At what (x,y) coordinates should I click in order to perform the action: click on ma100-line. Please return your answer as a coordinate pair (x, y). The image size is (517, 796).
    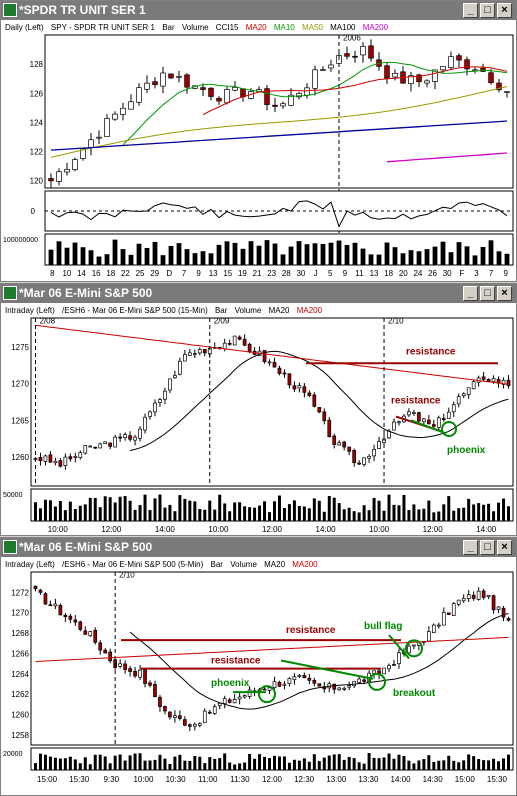
    Looking at the image, I should click on (279, 135).